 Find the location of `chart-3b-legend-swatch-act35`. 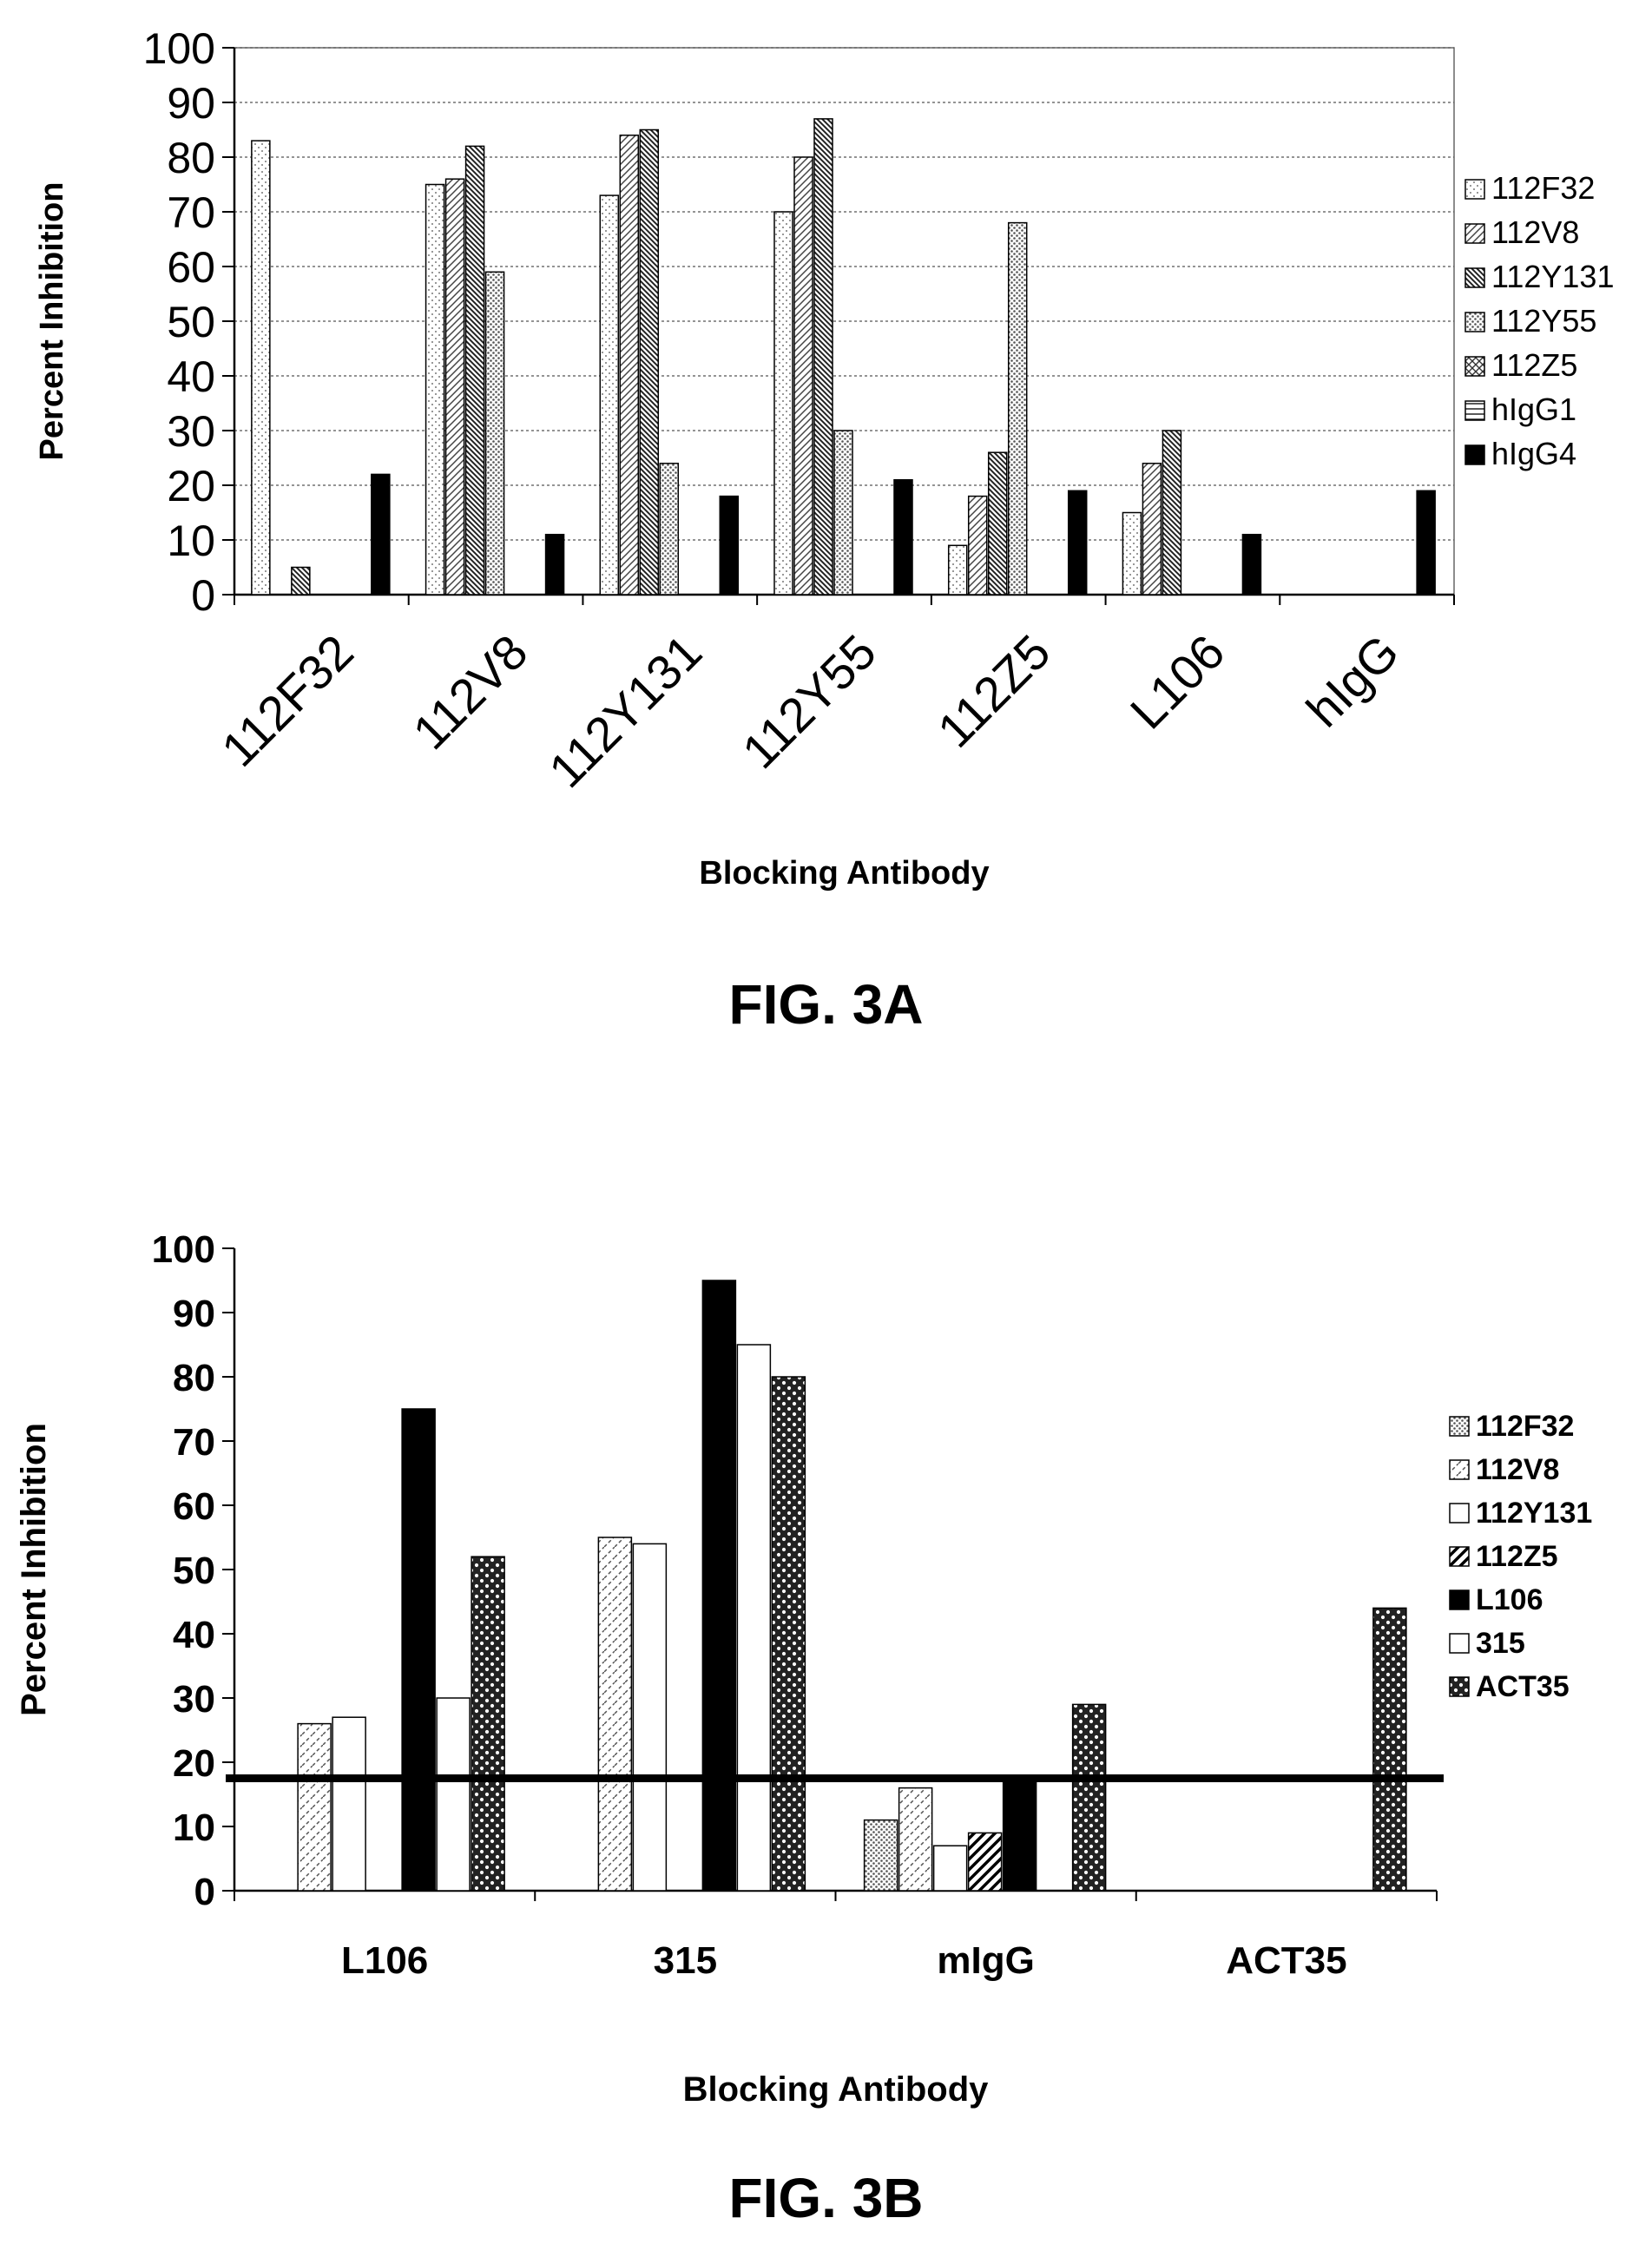

chart-3b-legend-swatch-act35 is located at coordinates (1459, 1686).